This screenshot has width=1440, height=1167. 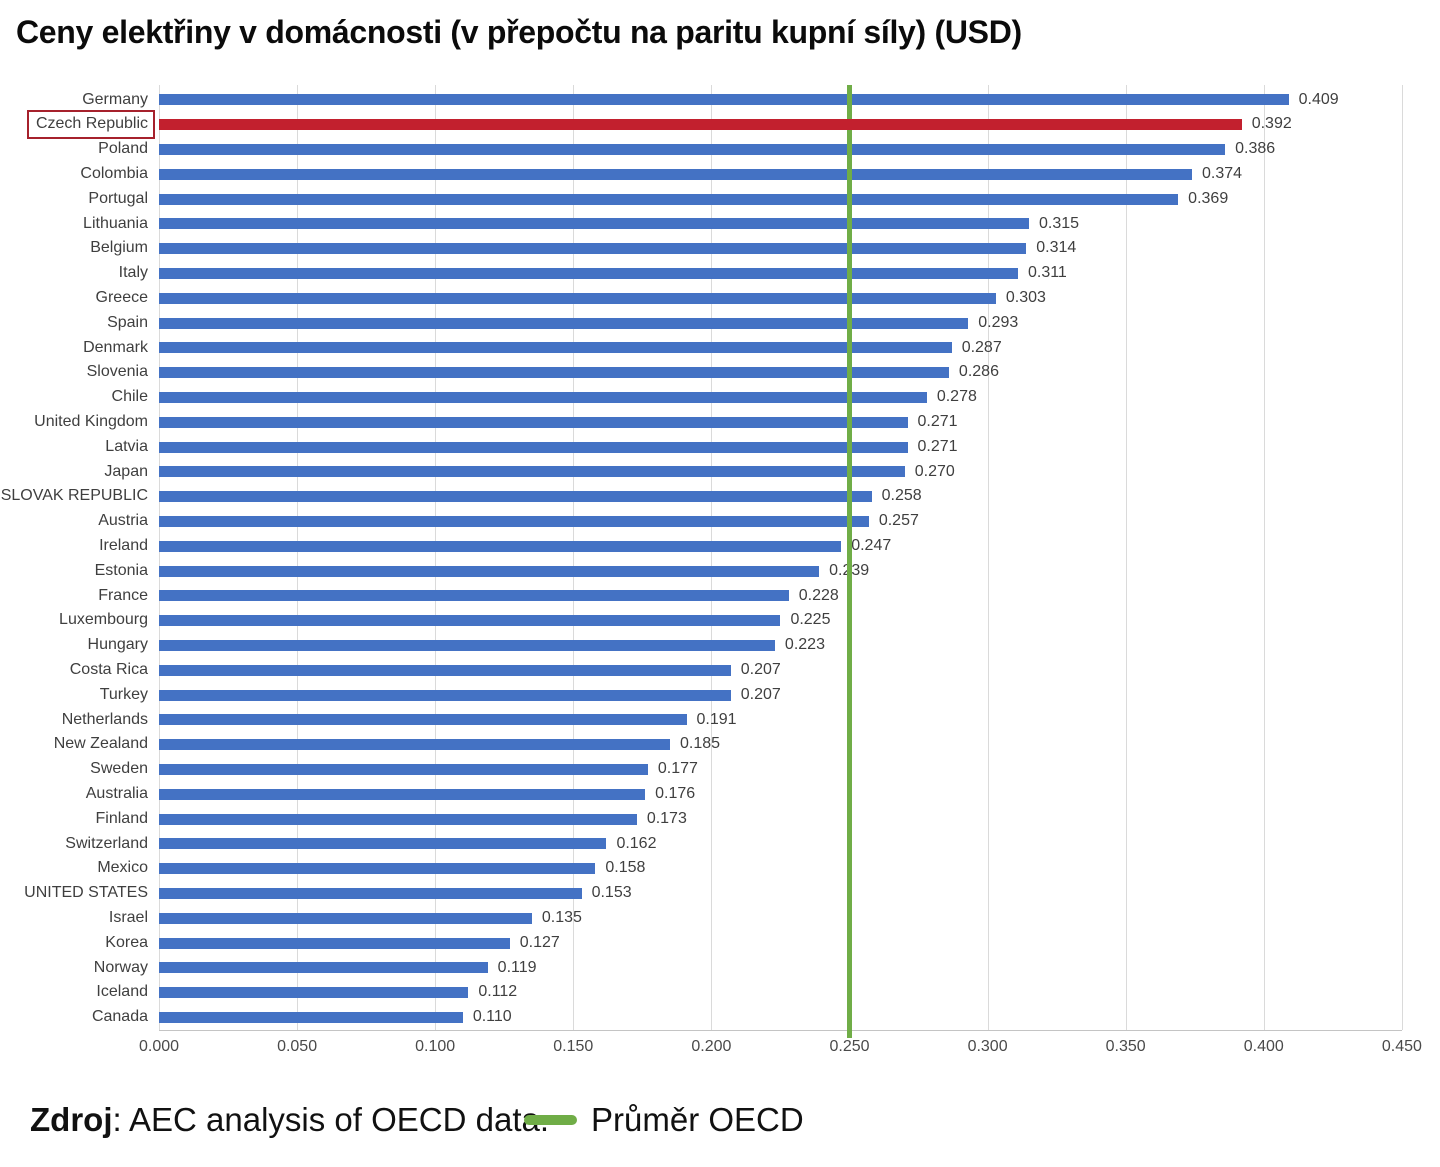 I want to click on value-label: 0.119, so click(x=517, y=967).